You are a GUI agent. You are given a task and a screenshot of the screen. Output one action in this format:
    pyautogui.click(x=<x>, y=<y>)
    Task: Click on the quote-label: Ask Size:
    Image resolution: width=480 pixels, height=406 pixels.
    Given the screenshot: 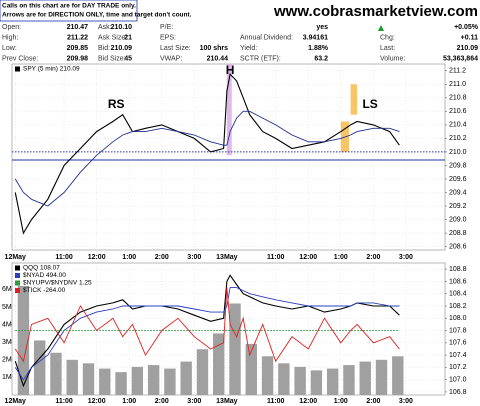 What is the action you would take?
    pyautogui.click(x=112, y=37)
    